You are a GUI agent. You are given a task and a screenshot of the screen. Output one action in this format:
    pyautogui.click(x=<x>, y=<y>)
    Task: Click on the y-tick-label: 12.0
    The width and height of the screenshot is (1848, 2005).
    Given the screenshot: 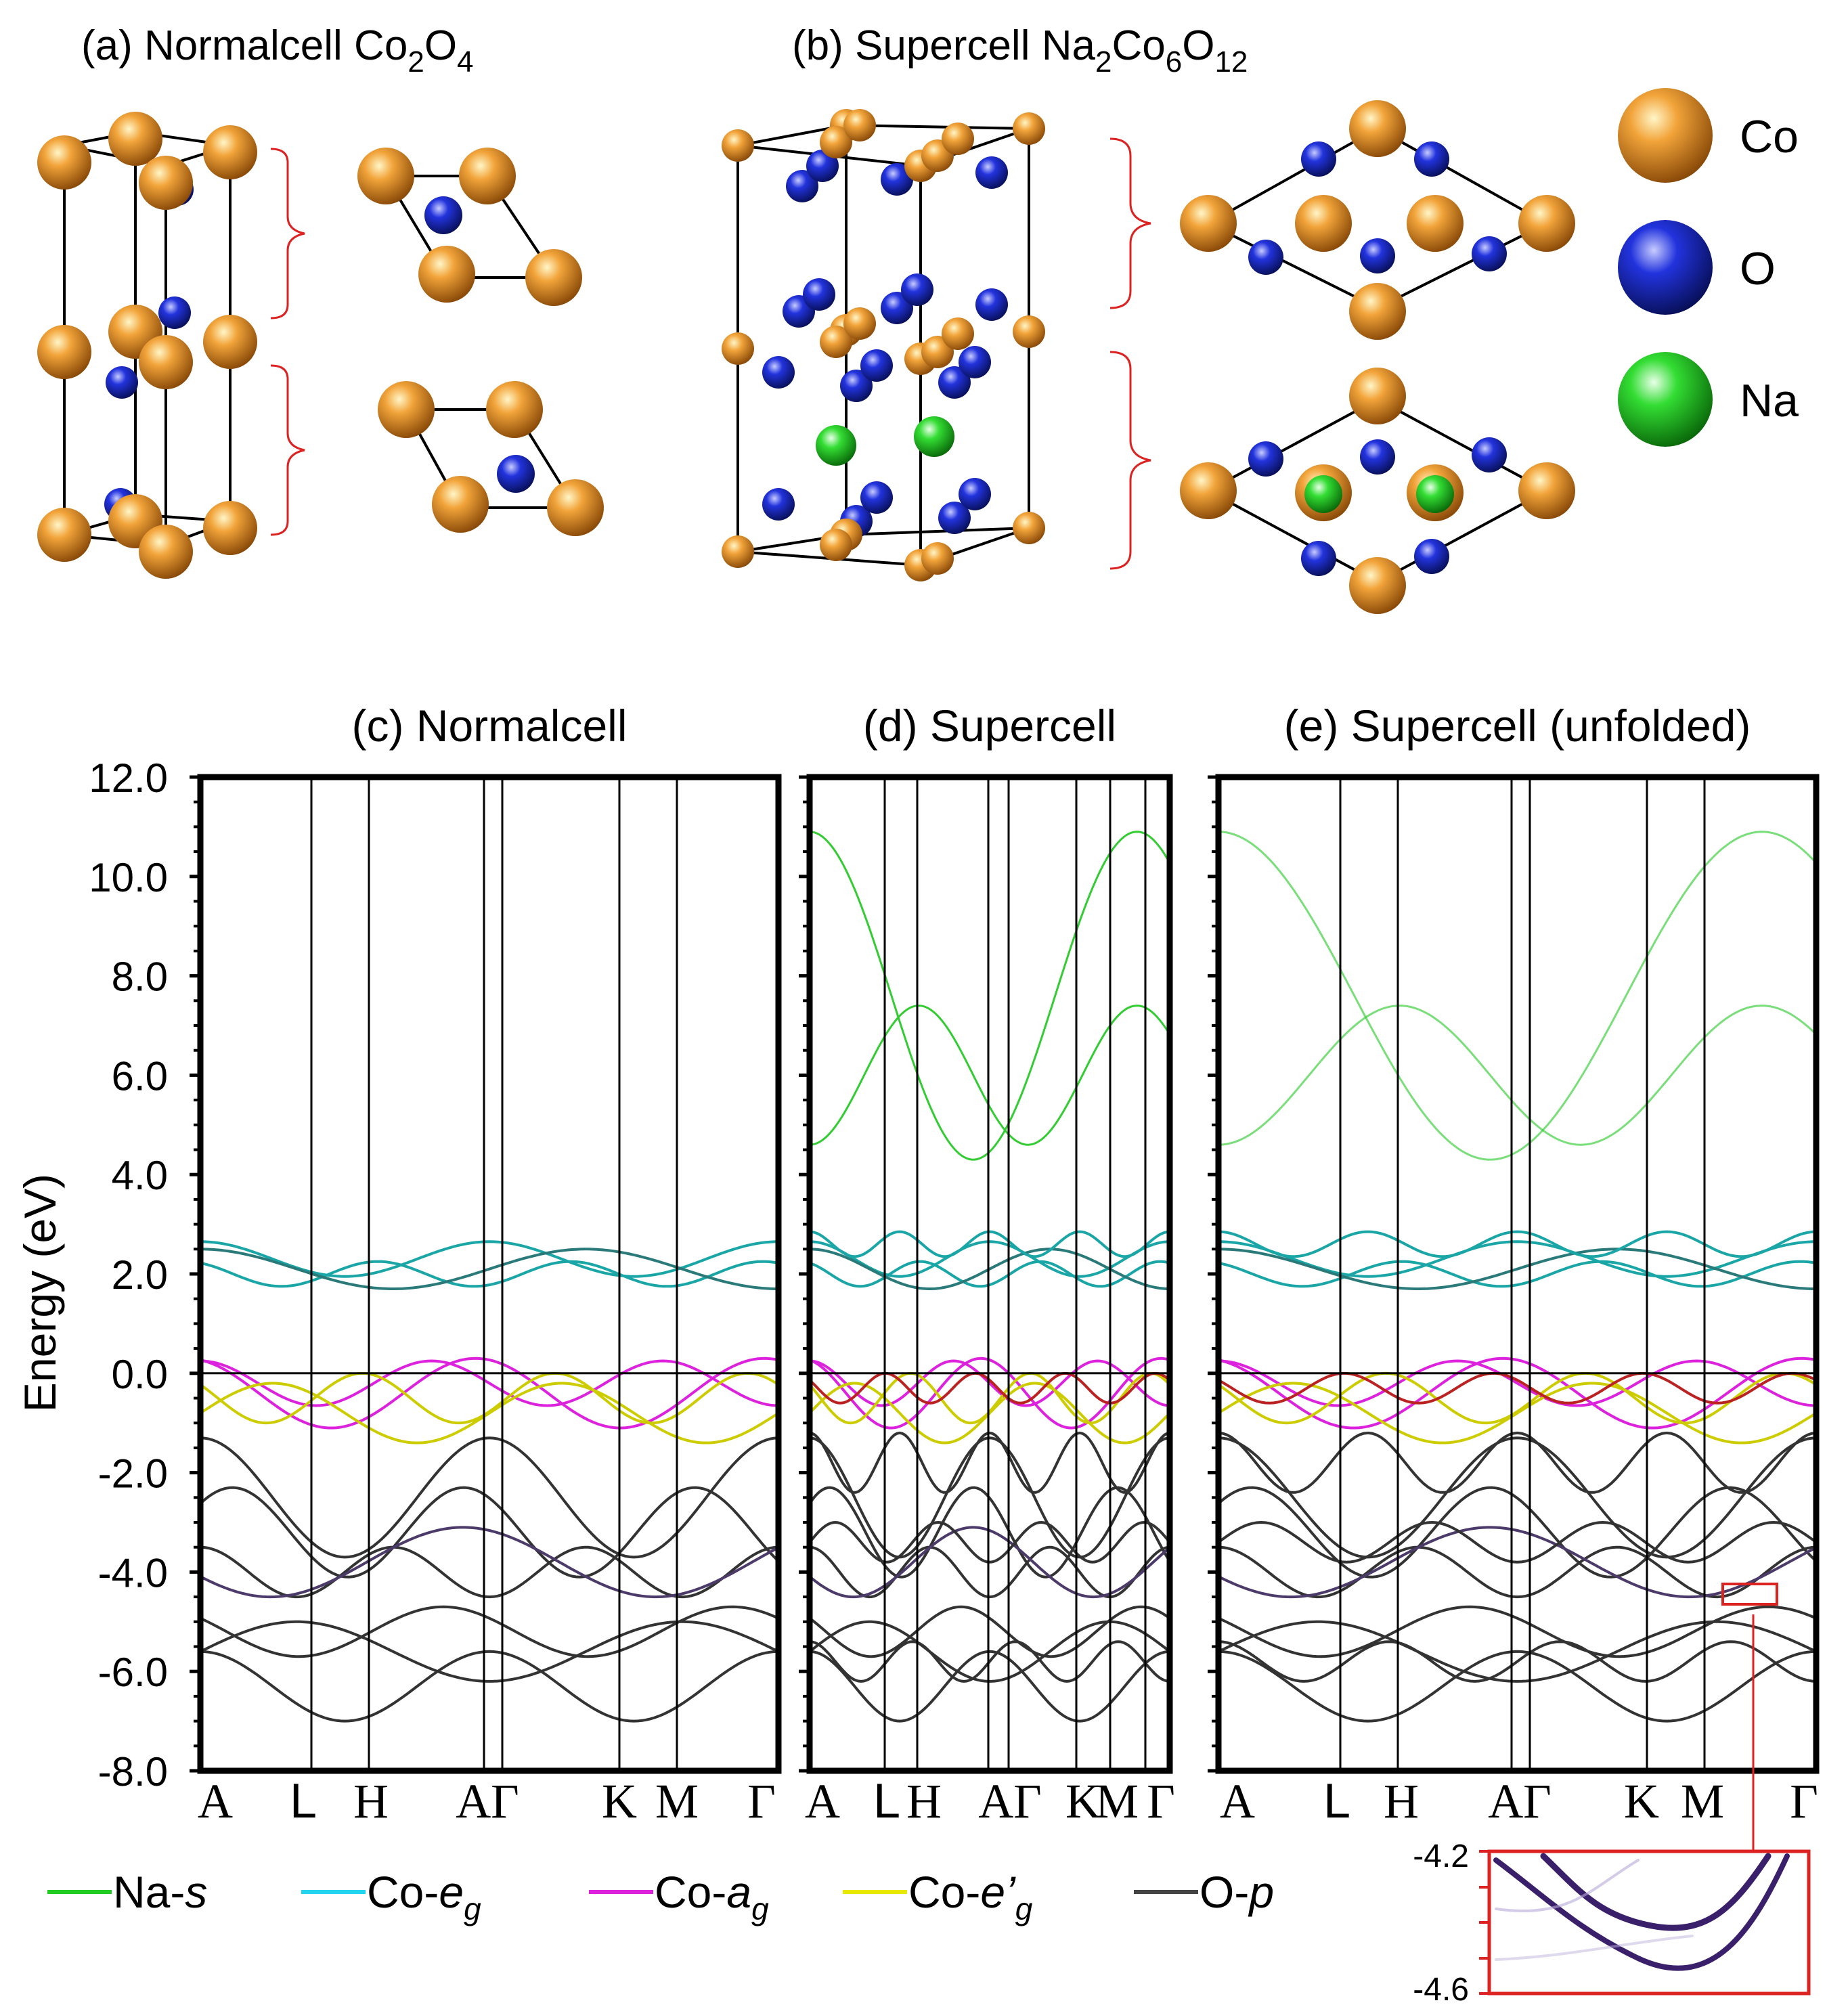 What is the action you would take?
    pyautogui.click(x=129, y=778)
    